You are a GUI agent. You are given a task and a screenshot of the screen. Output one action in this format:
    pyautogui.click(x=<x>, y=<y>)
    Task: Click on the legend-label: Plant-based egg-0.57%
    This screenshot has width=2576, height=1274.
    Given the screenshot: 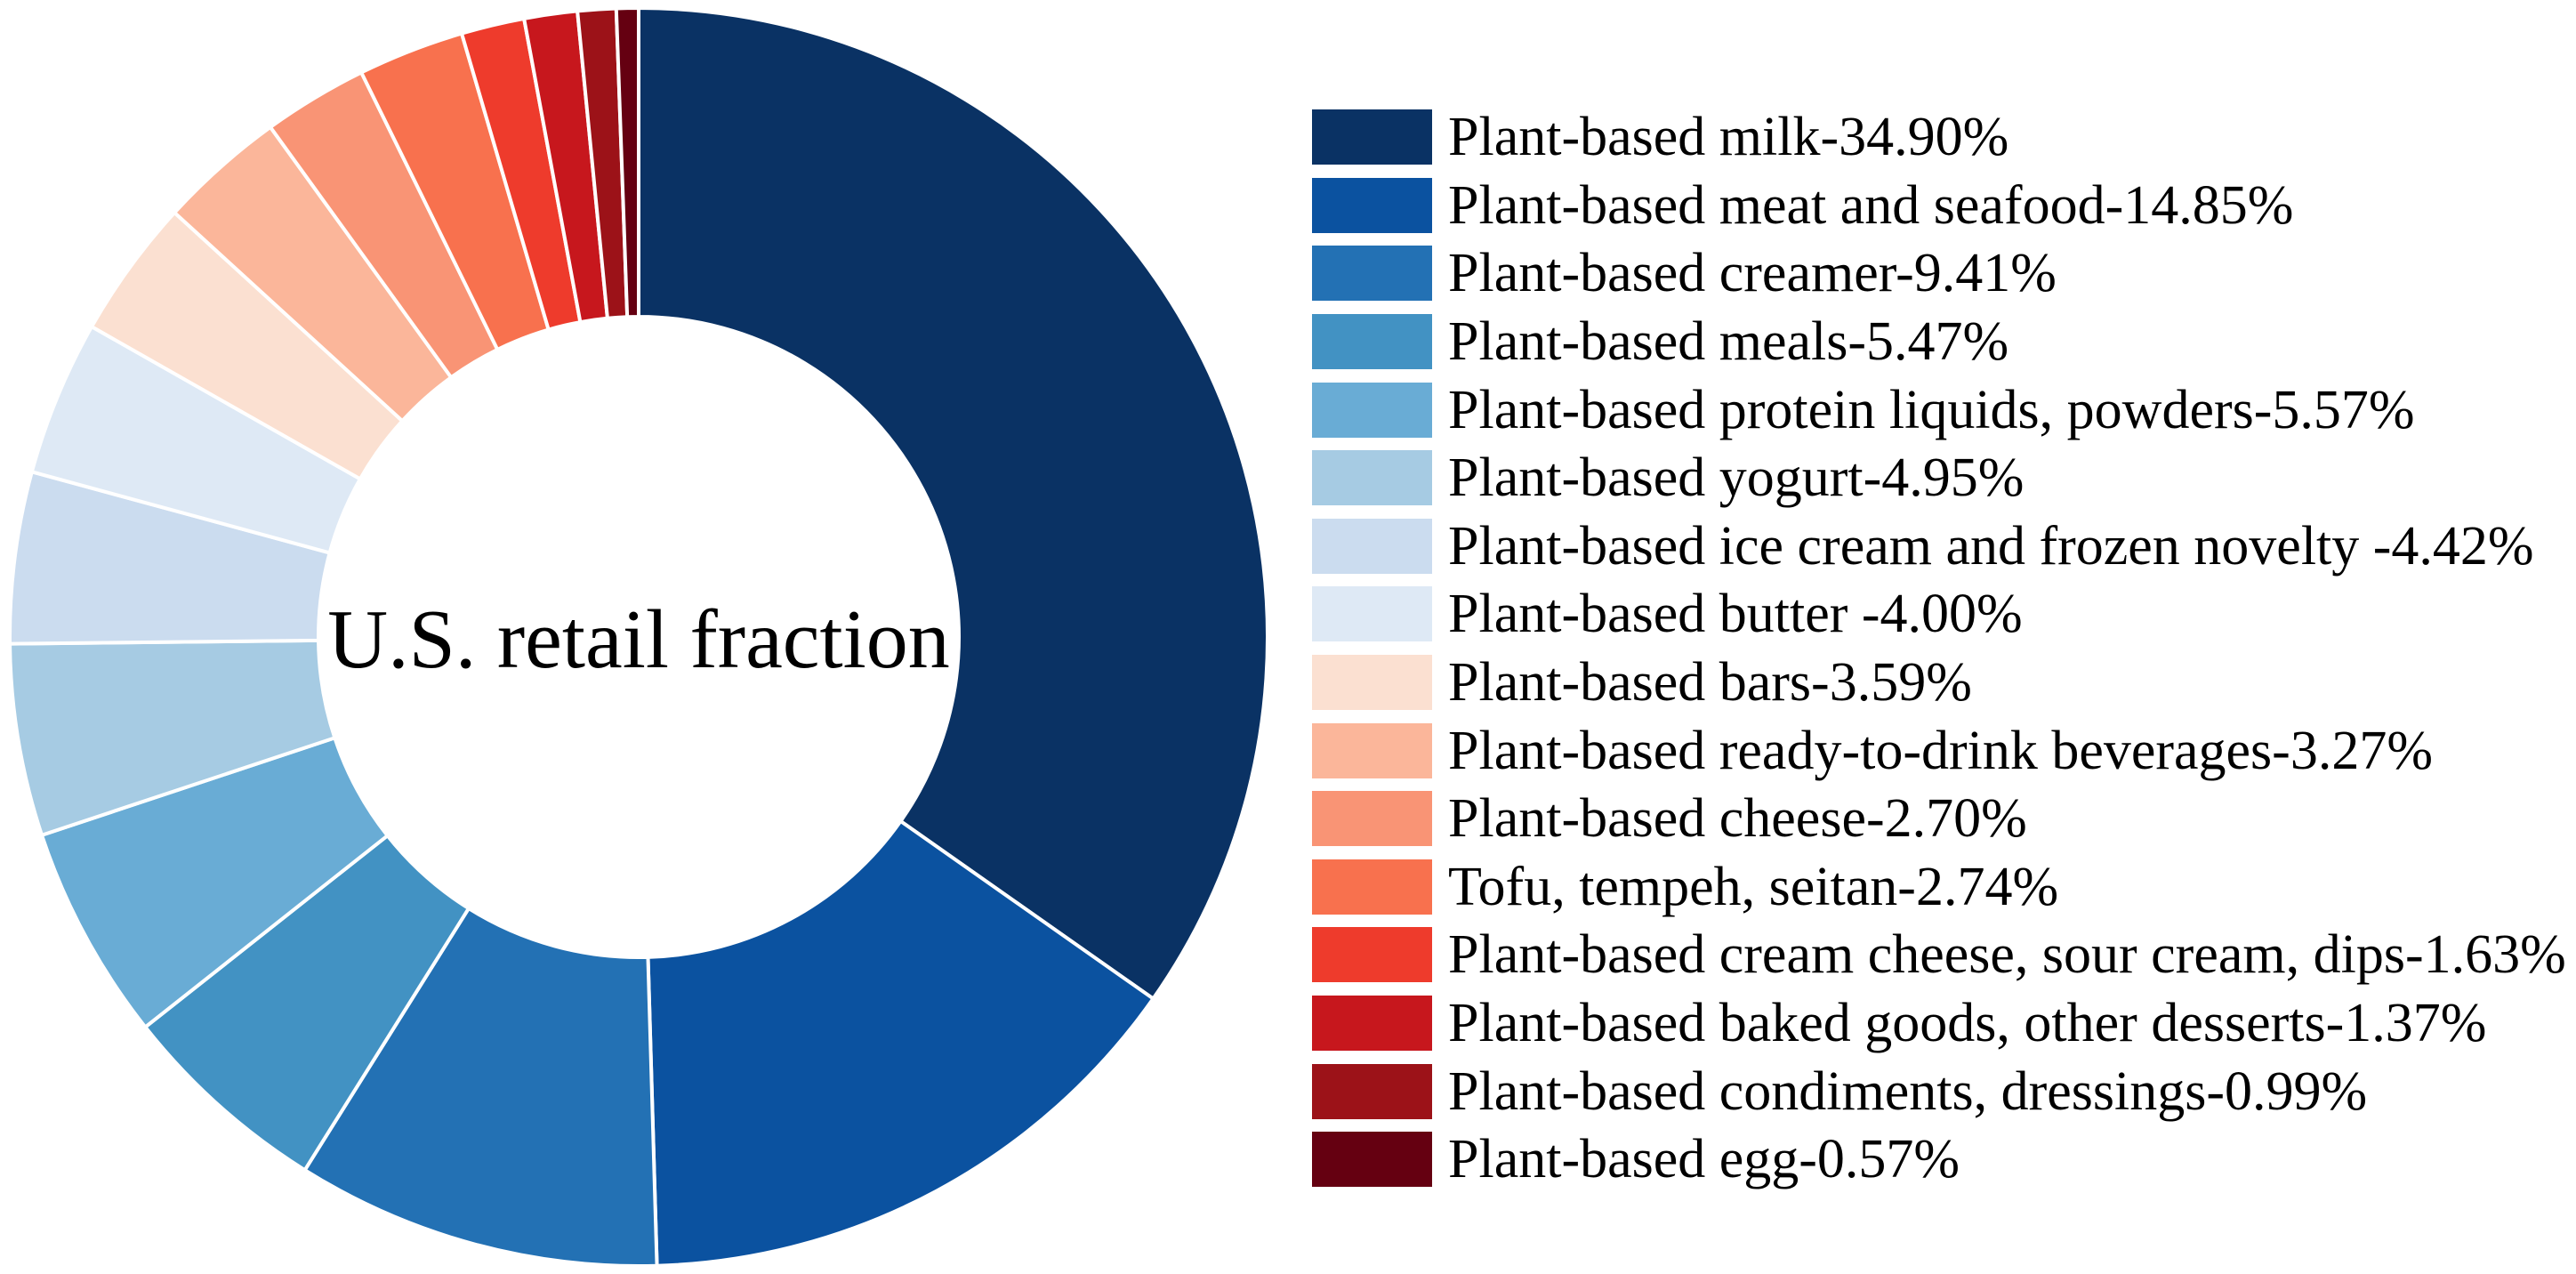 What is the action you would take?
    pyautogui.click(x=1704, y=1159)
    